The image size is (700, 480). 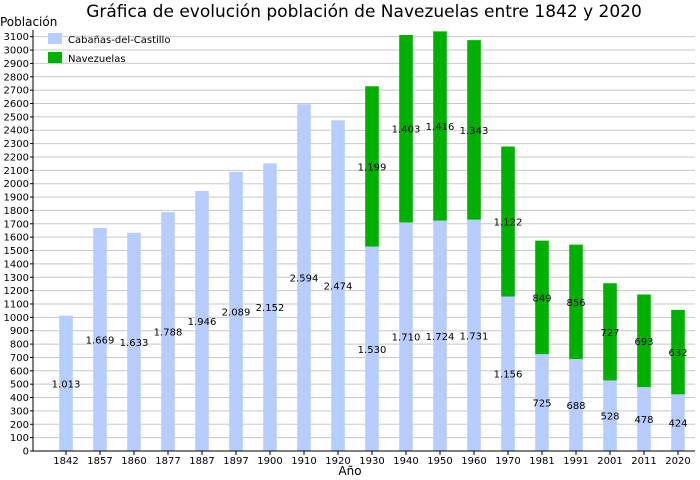 I want to click on y-tick-label: 2300, so click(x=16, y=144).